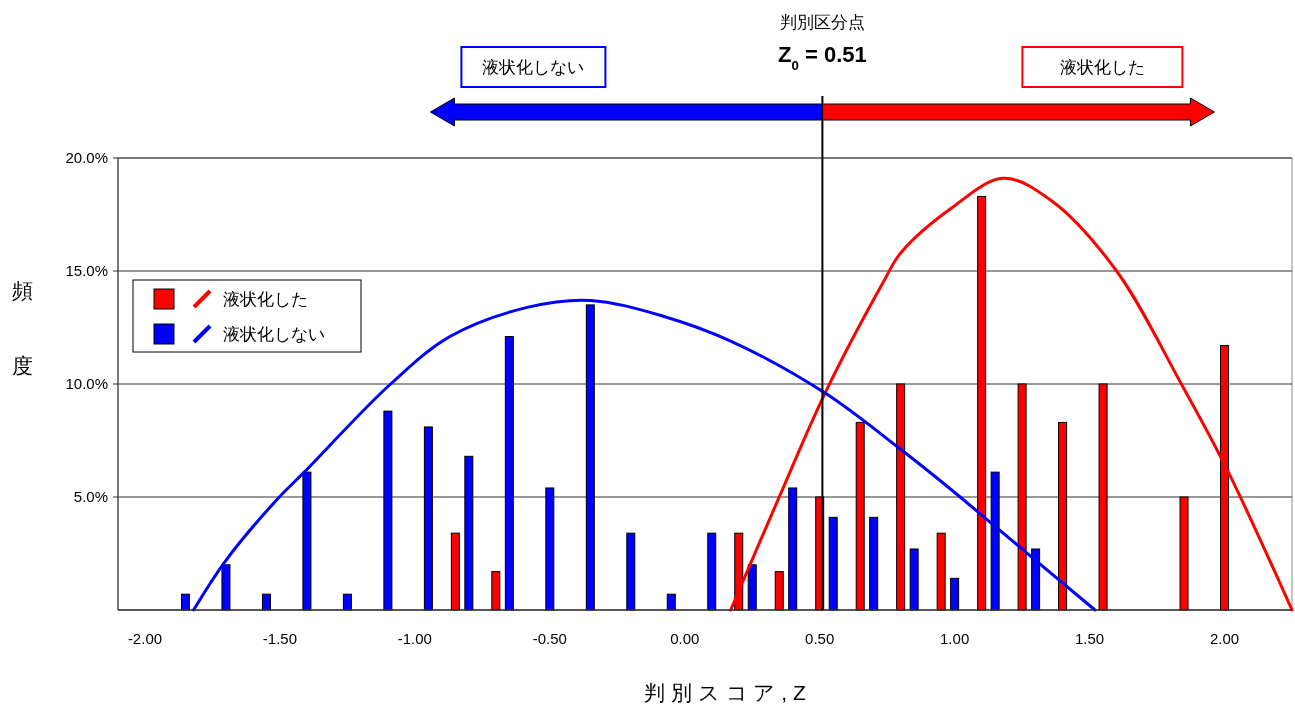 This screenshot has width=1295, height=706. Describe the element at coordinates (265, 299) in the screenshot. I see `legend-label: 液状化した` at that location.